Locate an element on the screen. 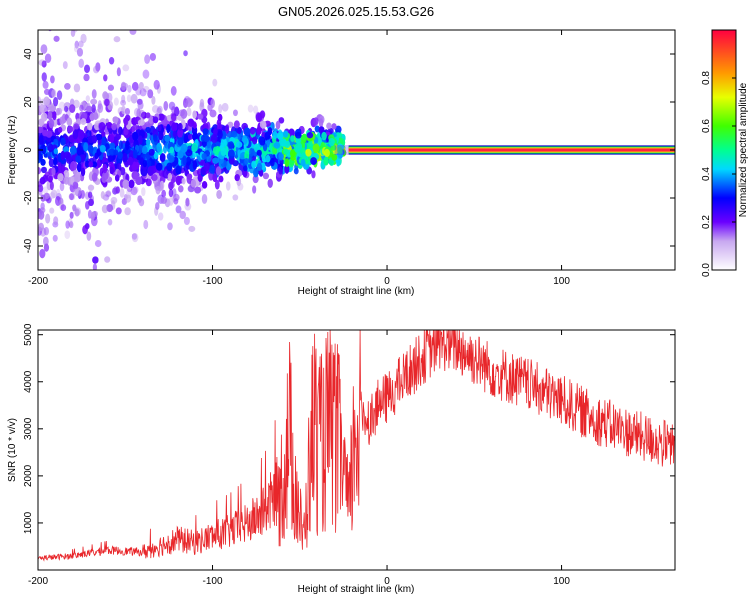 The image size is (750, 600). y-tick-label: -40 is located at coordinates (28, 245).